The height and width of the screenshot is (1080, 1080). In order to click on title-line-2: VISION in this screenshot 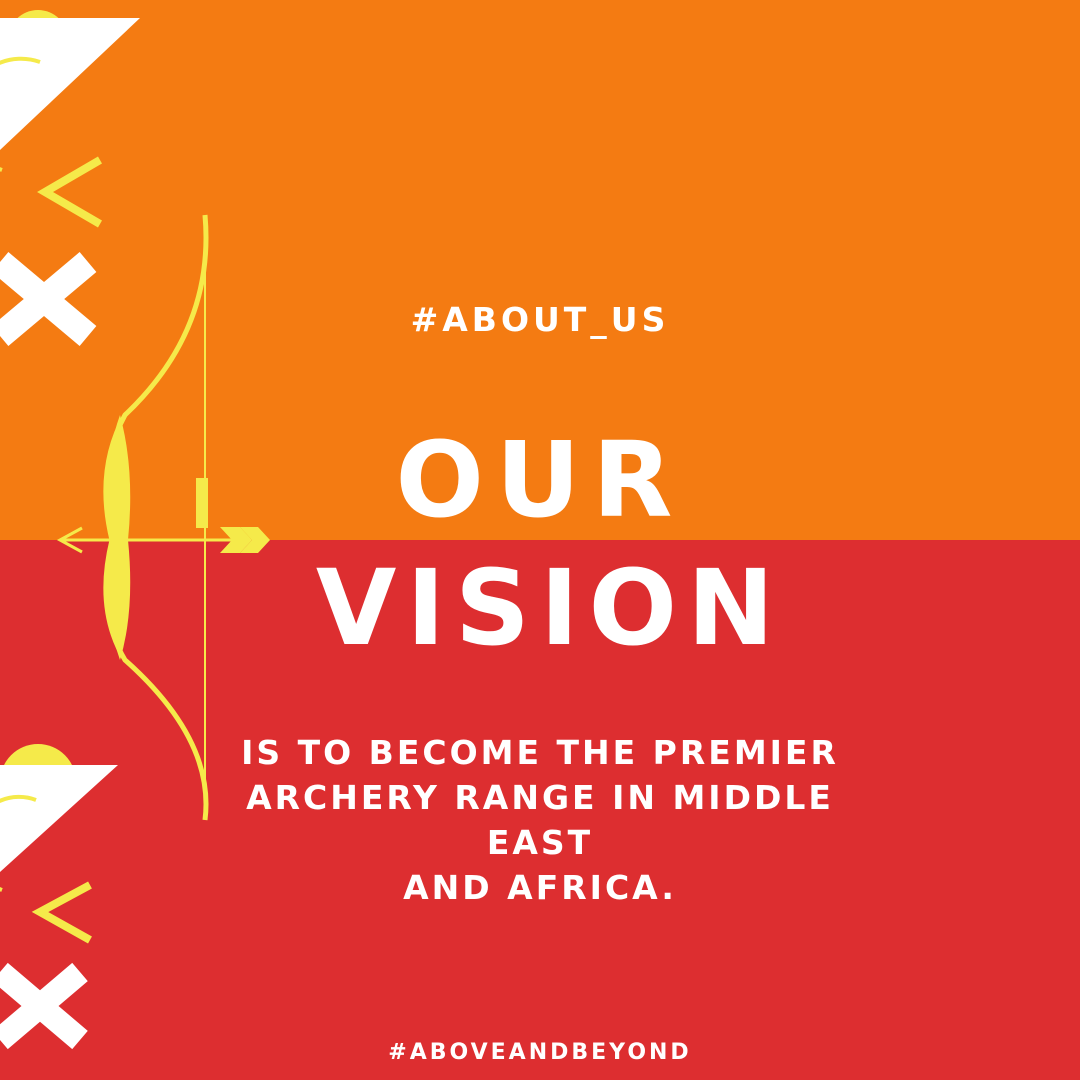, I will do `click(550, 608)`.